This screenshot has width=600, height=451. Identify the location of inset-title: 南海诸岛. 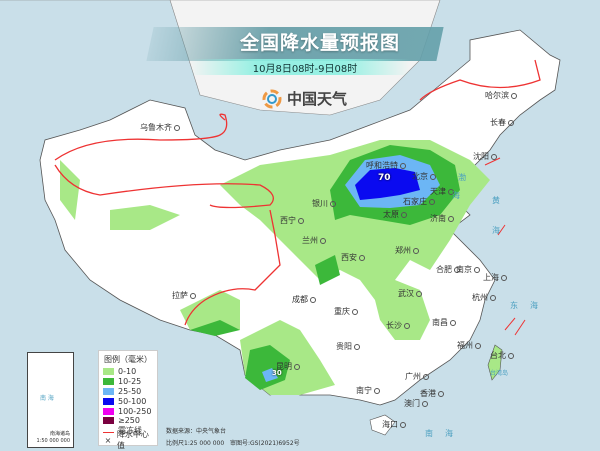
(59, 434).